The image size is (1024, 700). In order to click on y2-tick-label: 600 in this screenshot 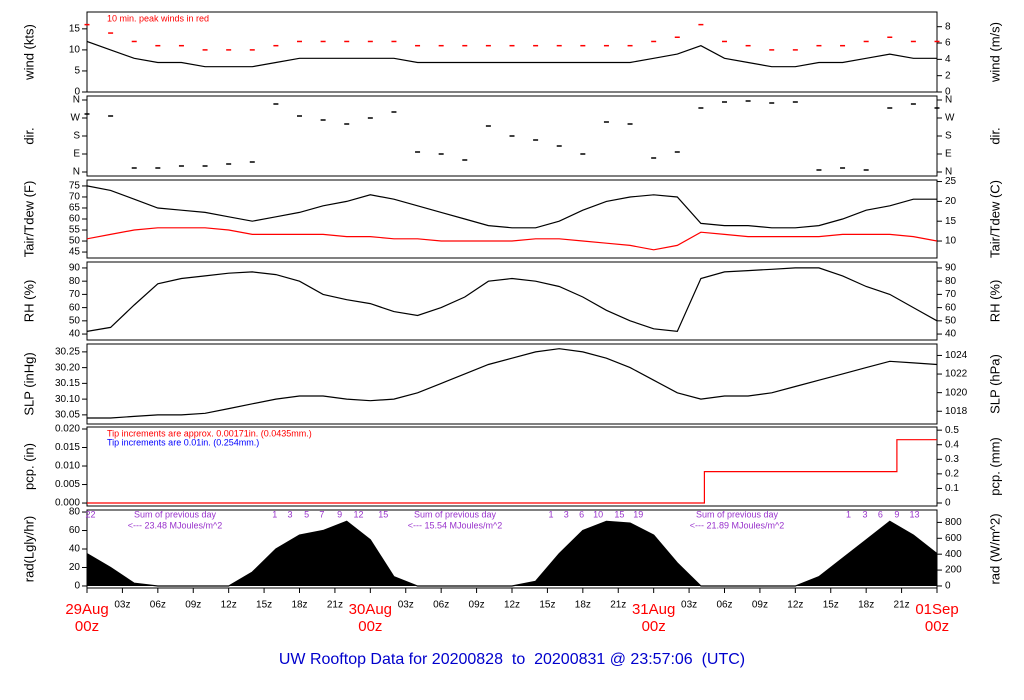, I will do `click(953, 538)`.